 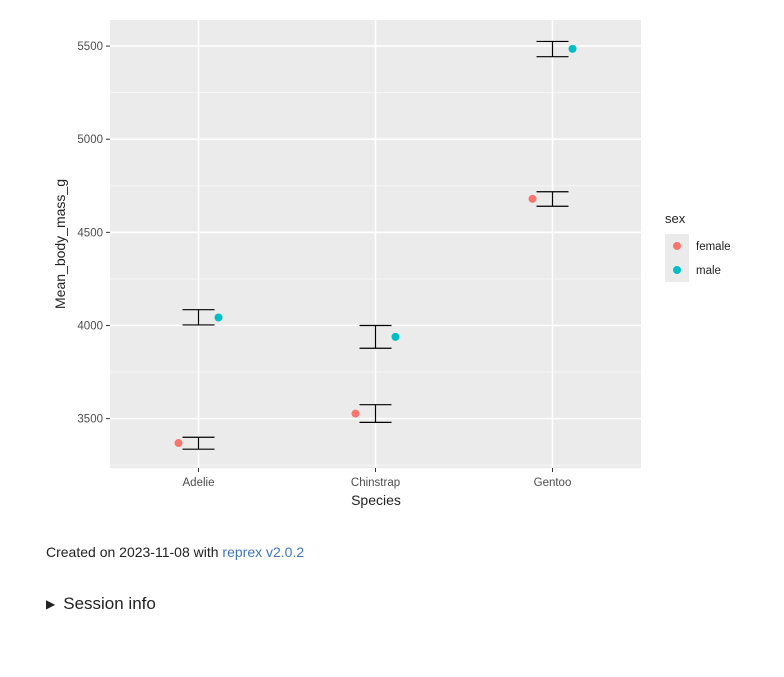 What do you see at coordinates (134, 552) in the screenshot?
I see `caption-text: Created on 2023-11-08 with` at bounding box center [134, 552].